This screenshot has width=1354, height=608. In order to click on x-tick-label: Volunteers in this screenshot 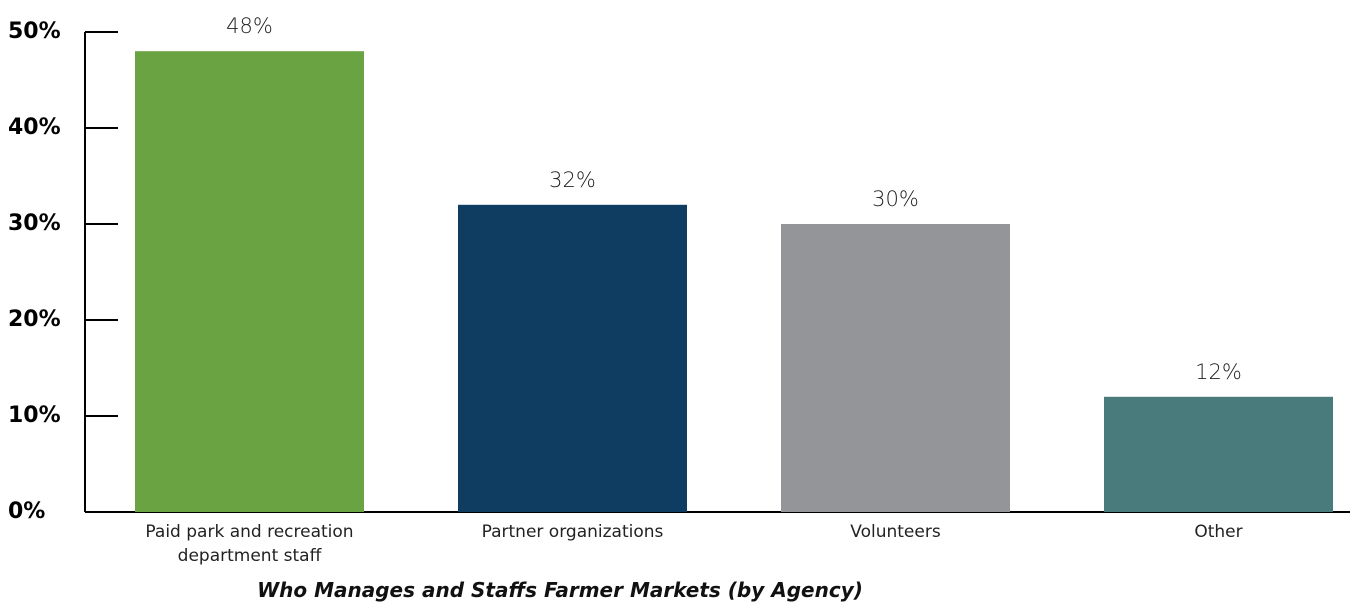, I will do `click(895, 532)`.